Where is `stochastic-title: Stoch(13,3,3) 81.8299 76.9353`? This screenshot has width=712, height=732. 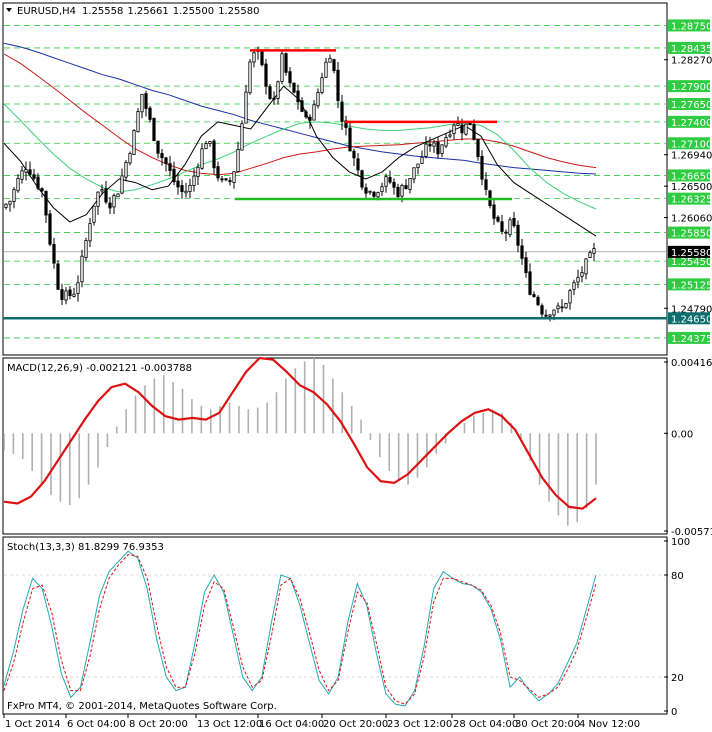 stochastic-title: Stoch(13,3,3) 81.8299 76.9353 is located at coordinates (85, 547).